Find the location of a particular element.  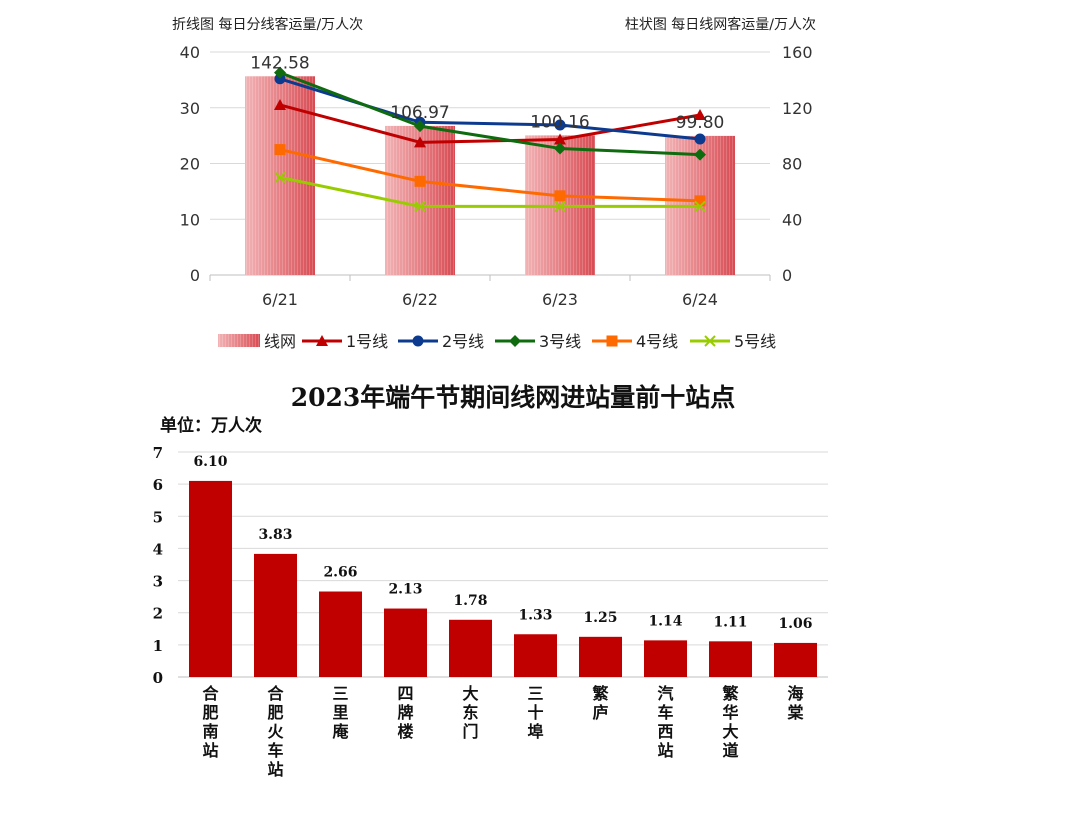

x-category-char: 西 is located at coordinates (665, 731).